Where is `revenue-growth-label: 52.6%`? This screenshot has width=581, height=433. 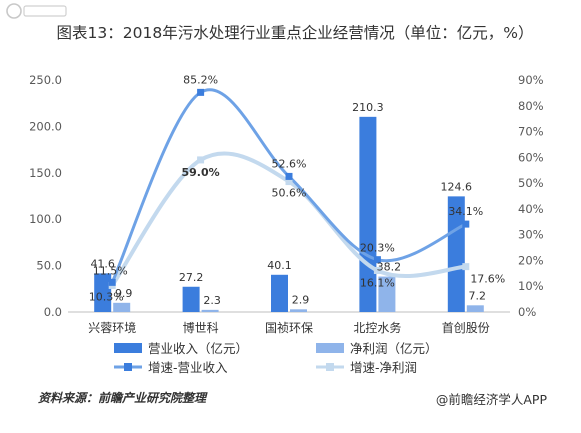 revenue-growth-label: 52.6% is located at coordinates (289, 163).